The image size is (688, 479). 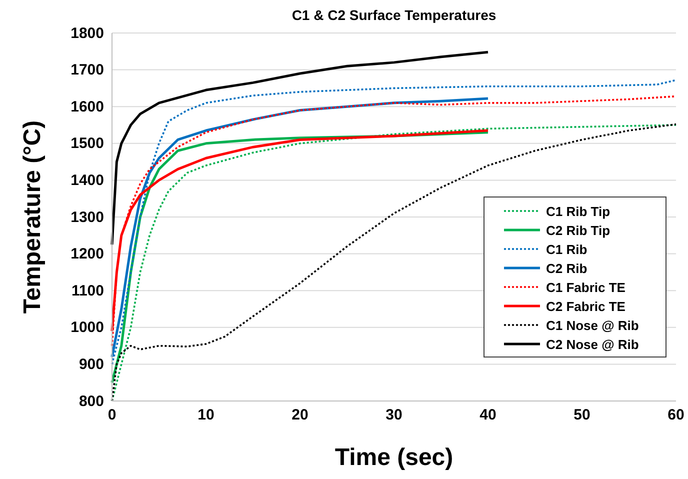 What do you see at coordinates (586, 287) in the screenshot?
I see `legend-label: C1 Fabric TE` at bounding box center [586, 287].